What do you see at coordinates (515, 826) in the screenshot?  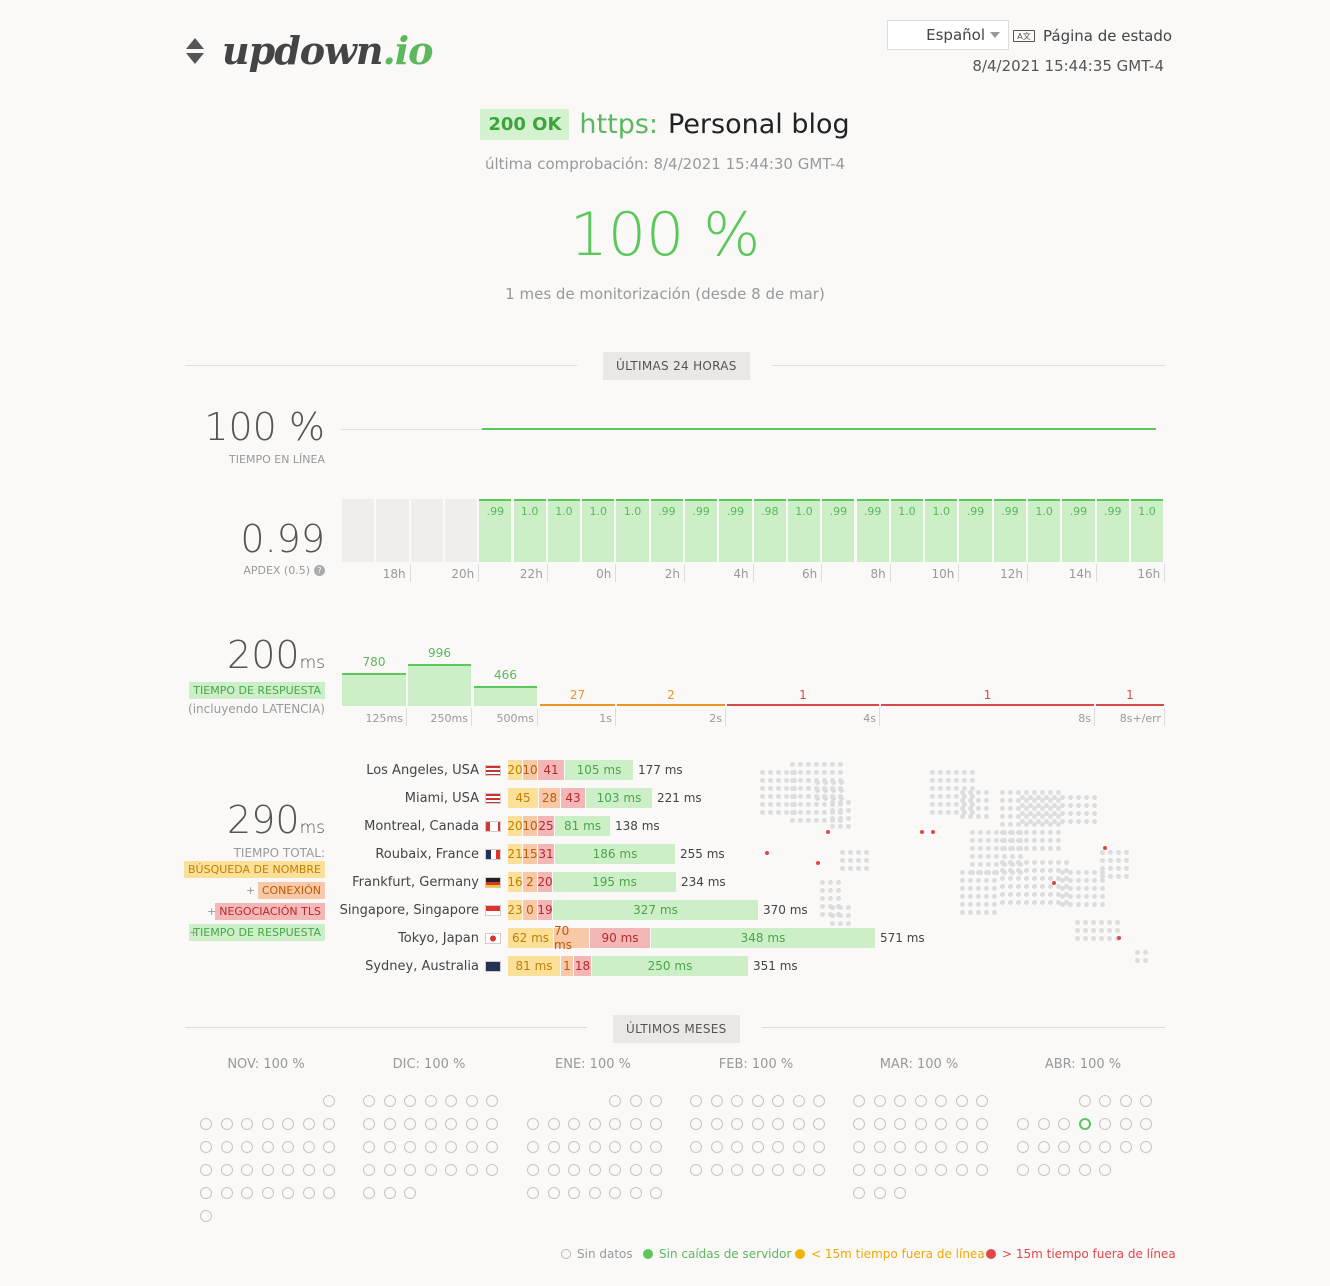 I see `timing-dns: 20` at bounding box center [515, 826].